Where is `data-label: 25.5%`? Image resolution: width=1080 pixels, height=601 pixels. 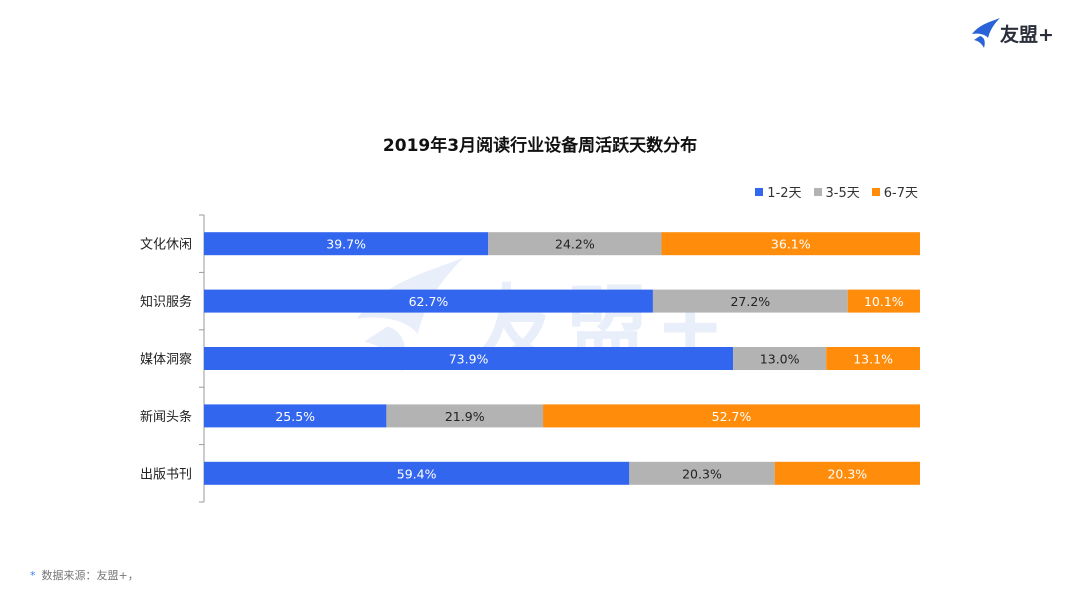 data-label: 25.5% is located at coordinates (295, 416).